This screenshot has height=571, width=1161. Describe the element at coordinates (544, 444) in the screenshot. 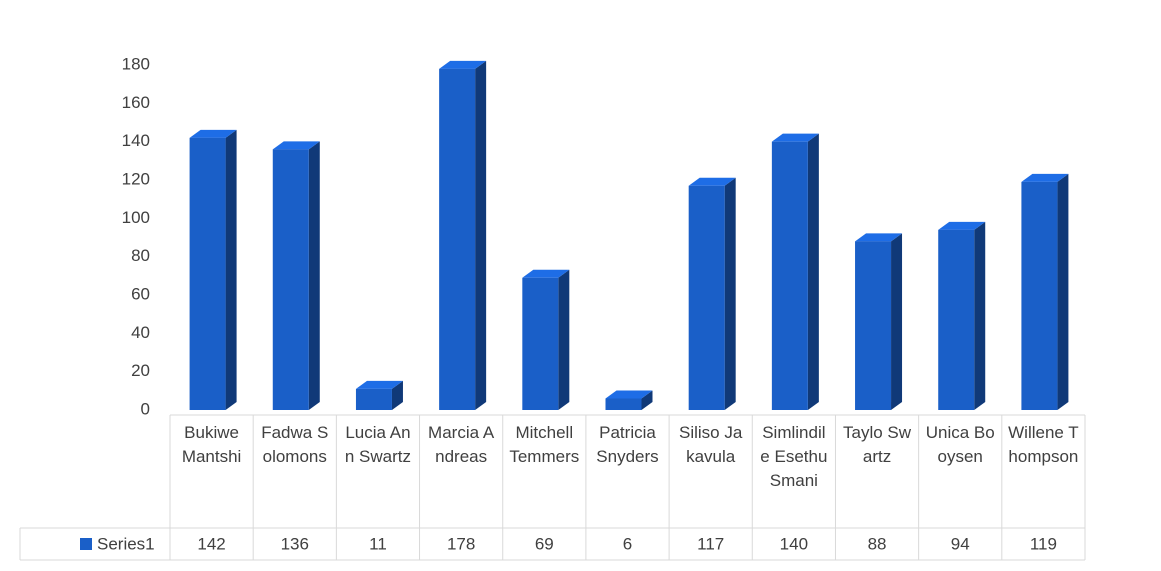

I see `x-tick-label: Mitchell Temmers` at that location.